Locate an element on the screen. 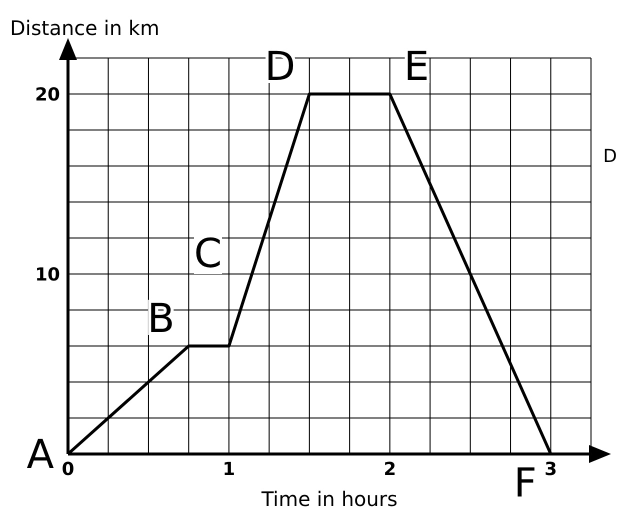 This screenshot has width=629, height=532. text: D is located at coordinates (610, 156).